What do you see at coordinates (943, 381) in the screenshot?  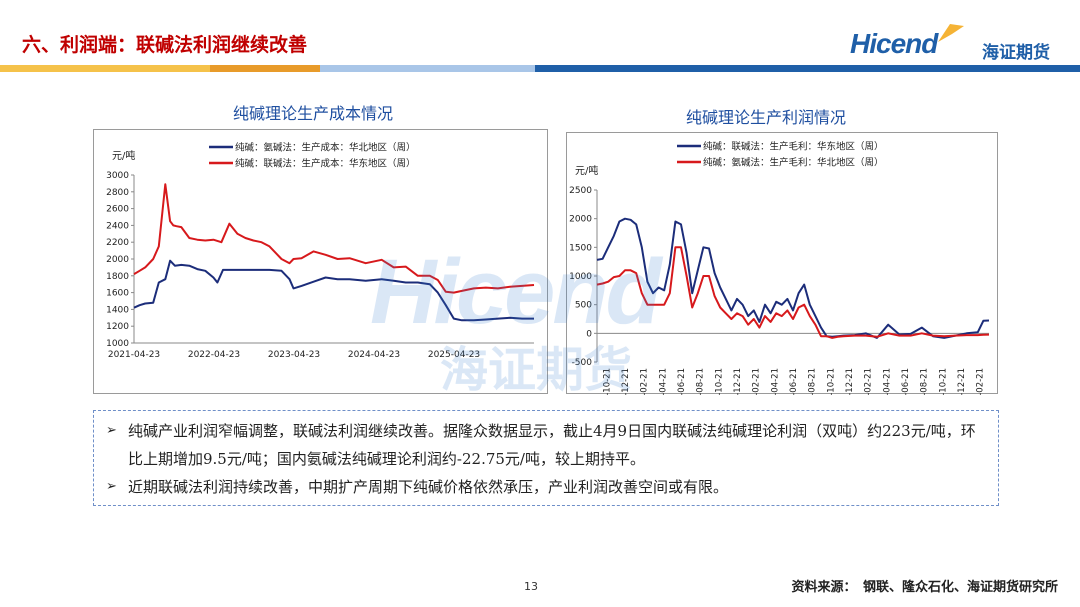 I see `x-tick-label: 2025-10-21` at bounding box center [943, 381].